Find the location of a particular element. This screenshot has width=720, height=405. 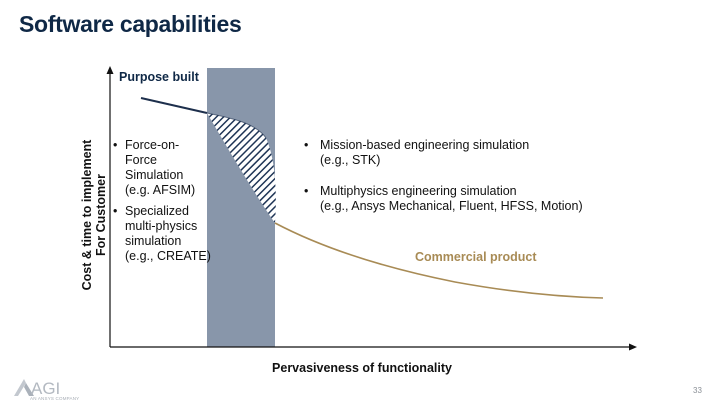

purpose-built-label: Purpose built is located at coordinates (159, 77).